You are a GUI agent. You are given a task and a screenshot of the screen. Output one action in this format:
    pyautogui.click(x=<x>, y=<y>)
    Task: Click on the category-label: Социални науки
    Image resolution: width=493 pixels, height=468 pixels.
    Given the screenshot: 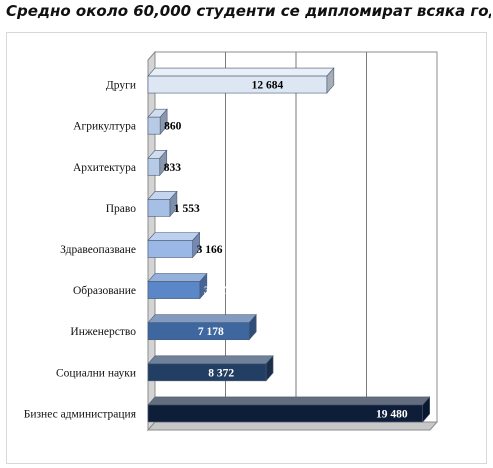 What is the action you would take?
    pyautogui.click(x=96, y=373)
    